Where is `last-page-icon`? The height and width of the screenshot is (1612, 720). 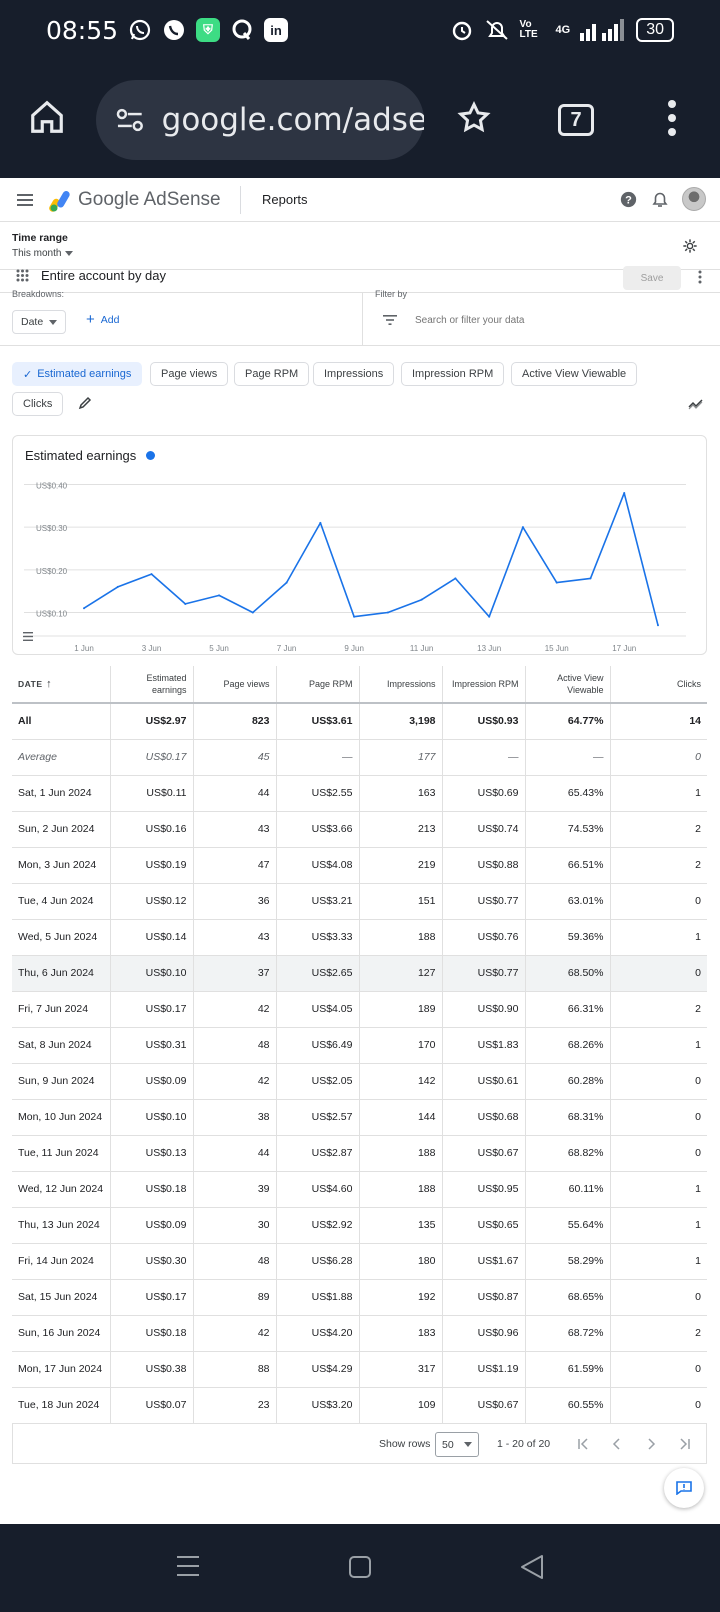
last-page-icon is located at coordinates (685, 1444).